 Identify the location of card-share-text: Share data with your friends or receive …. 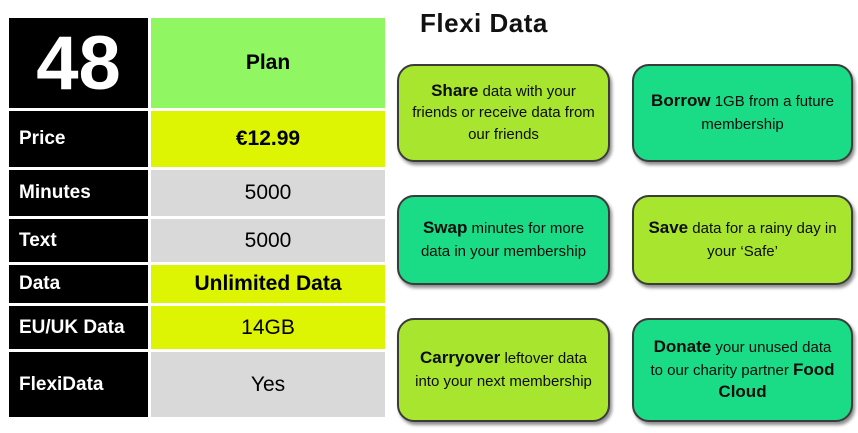
(503, 113).